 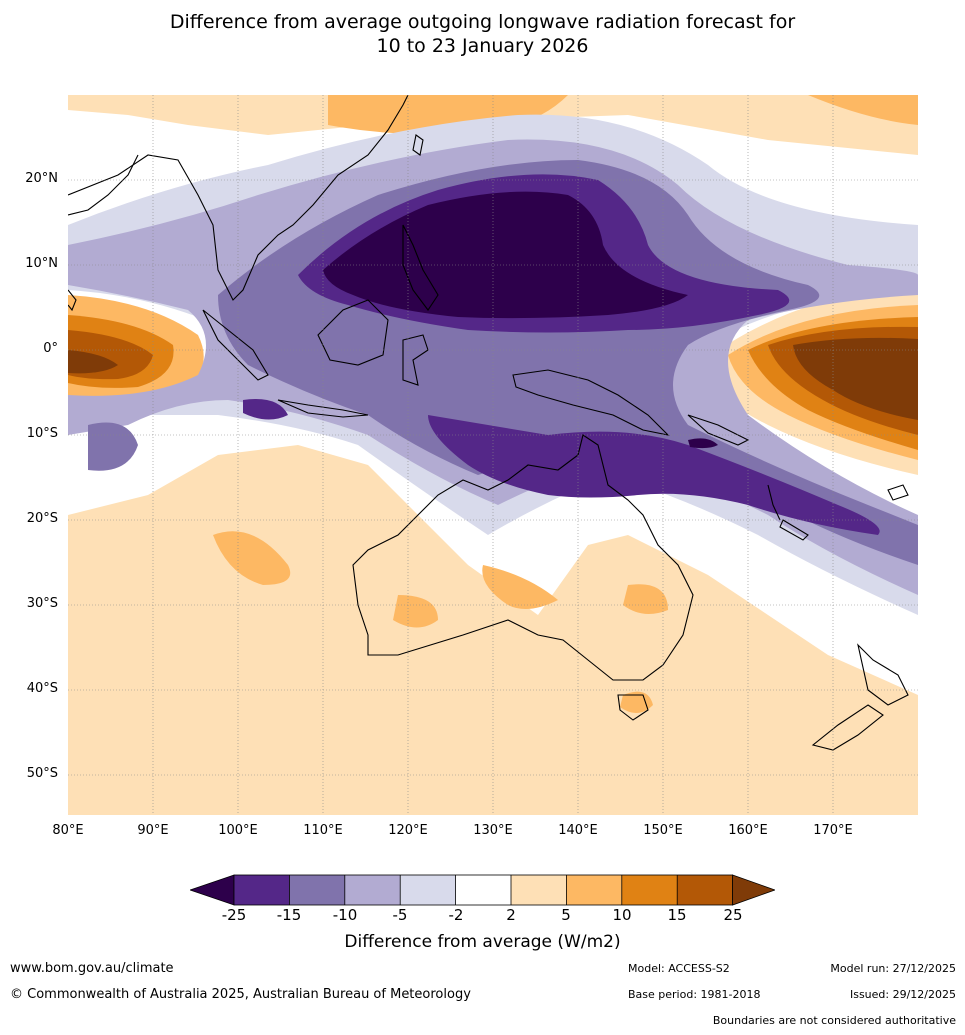 I want to click on lat-label-50s: 50°S, so click(x=42, y=773).